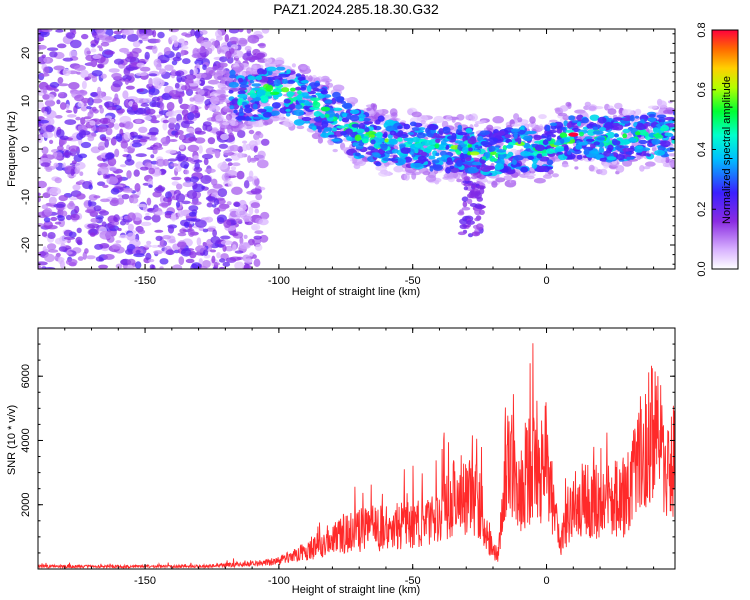 The image size is (750, 600). Describe the element at coordinates (702, 149) in the screenshot. I see `colorbar-tick-label: 0.4` at that location.